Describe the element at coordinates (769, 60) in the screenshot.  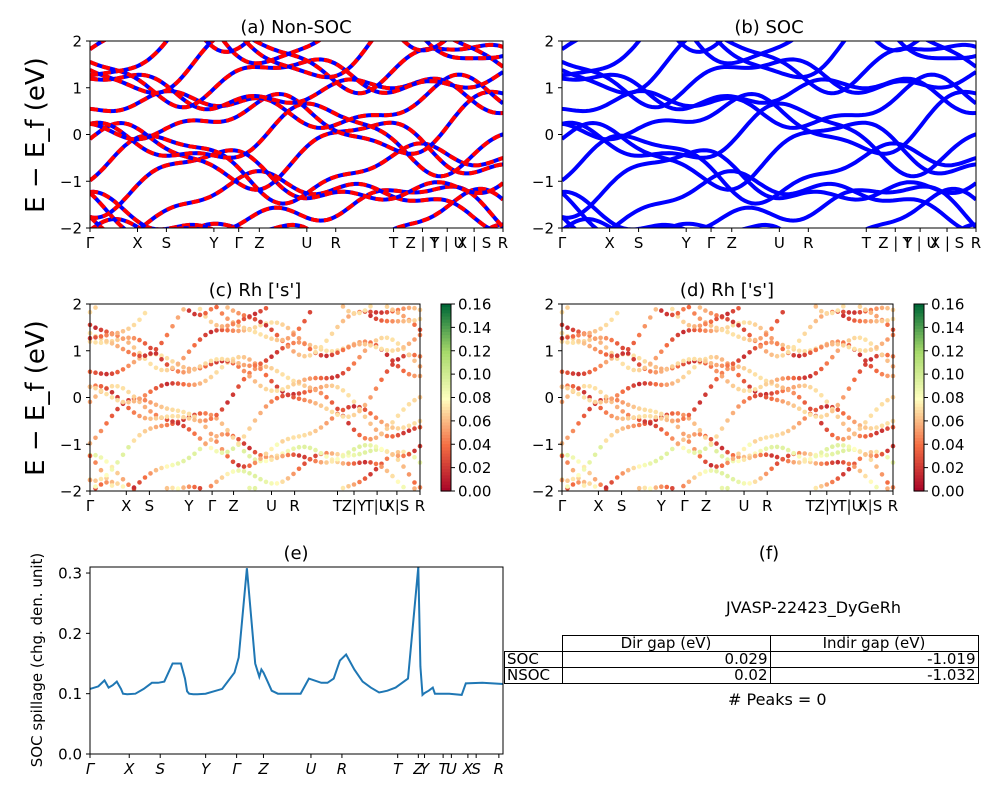
I see `band-line` at that location.